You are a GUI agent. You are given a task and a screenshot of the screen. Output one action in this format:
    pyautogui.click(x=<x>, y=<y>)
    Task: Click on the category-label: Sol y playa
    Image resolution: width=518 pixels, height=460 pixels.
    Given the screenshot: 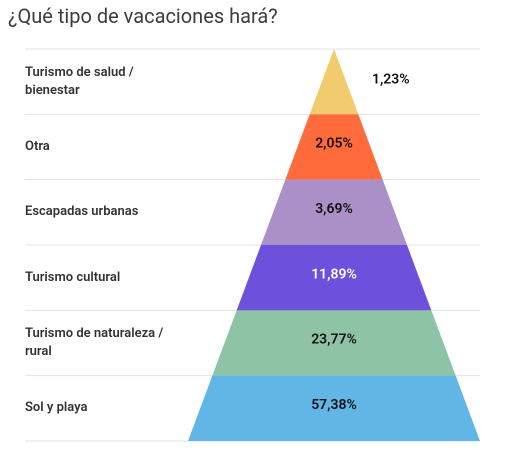 What is the action you would take?
    pyautogui.click(x=56, y=408)
    